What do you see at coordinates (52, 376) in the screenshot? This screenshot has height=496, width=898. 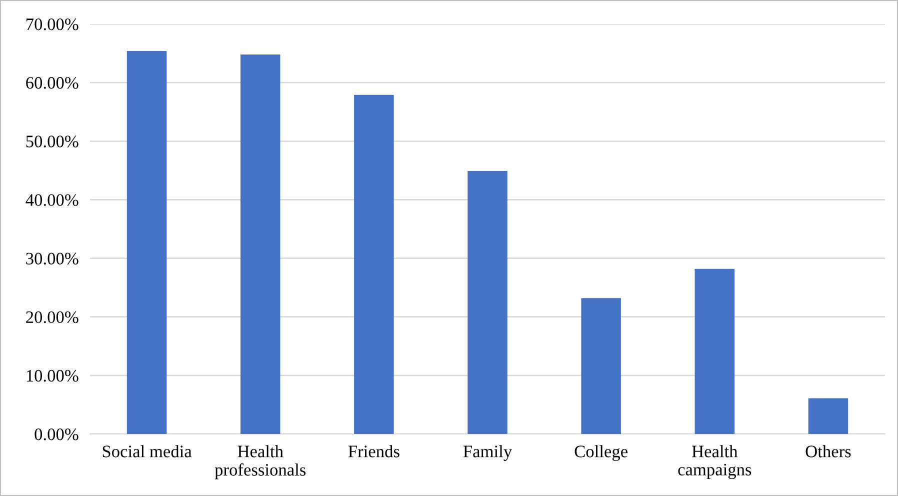 I see `y-tick-label: 10.00%` at bounding box center [52, 376].